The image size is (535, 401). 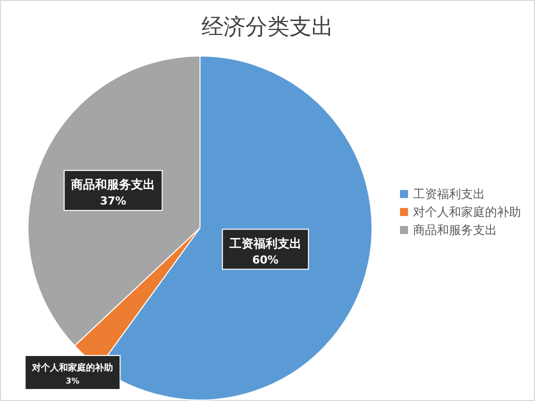 What do you see at coordinates (467, 212) in the screenshot?
I see `legend-label: 对个人和家庭的补助` at bounding box center [467, 212].